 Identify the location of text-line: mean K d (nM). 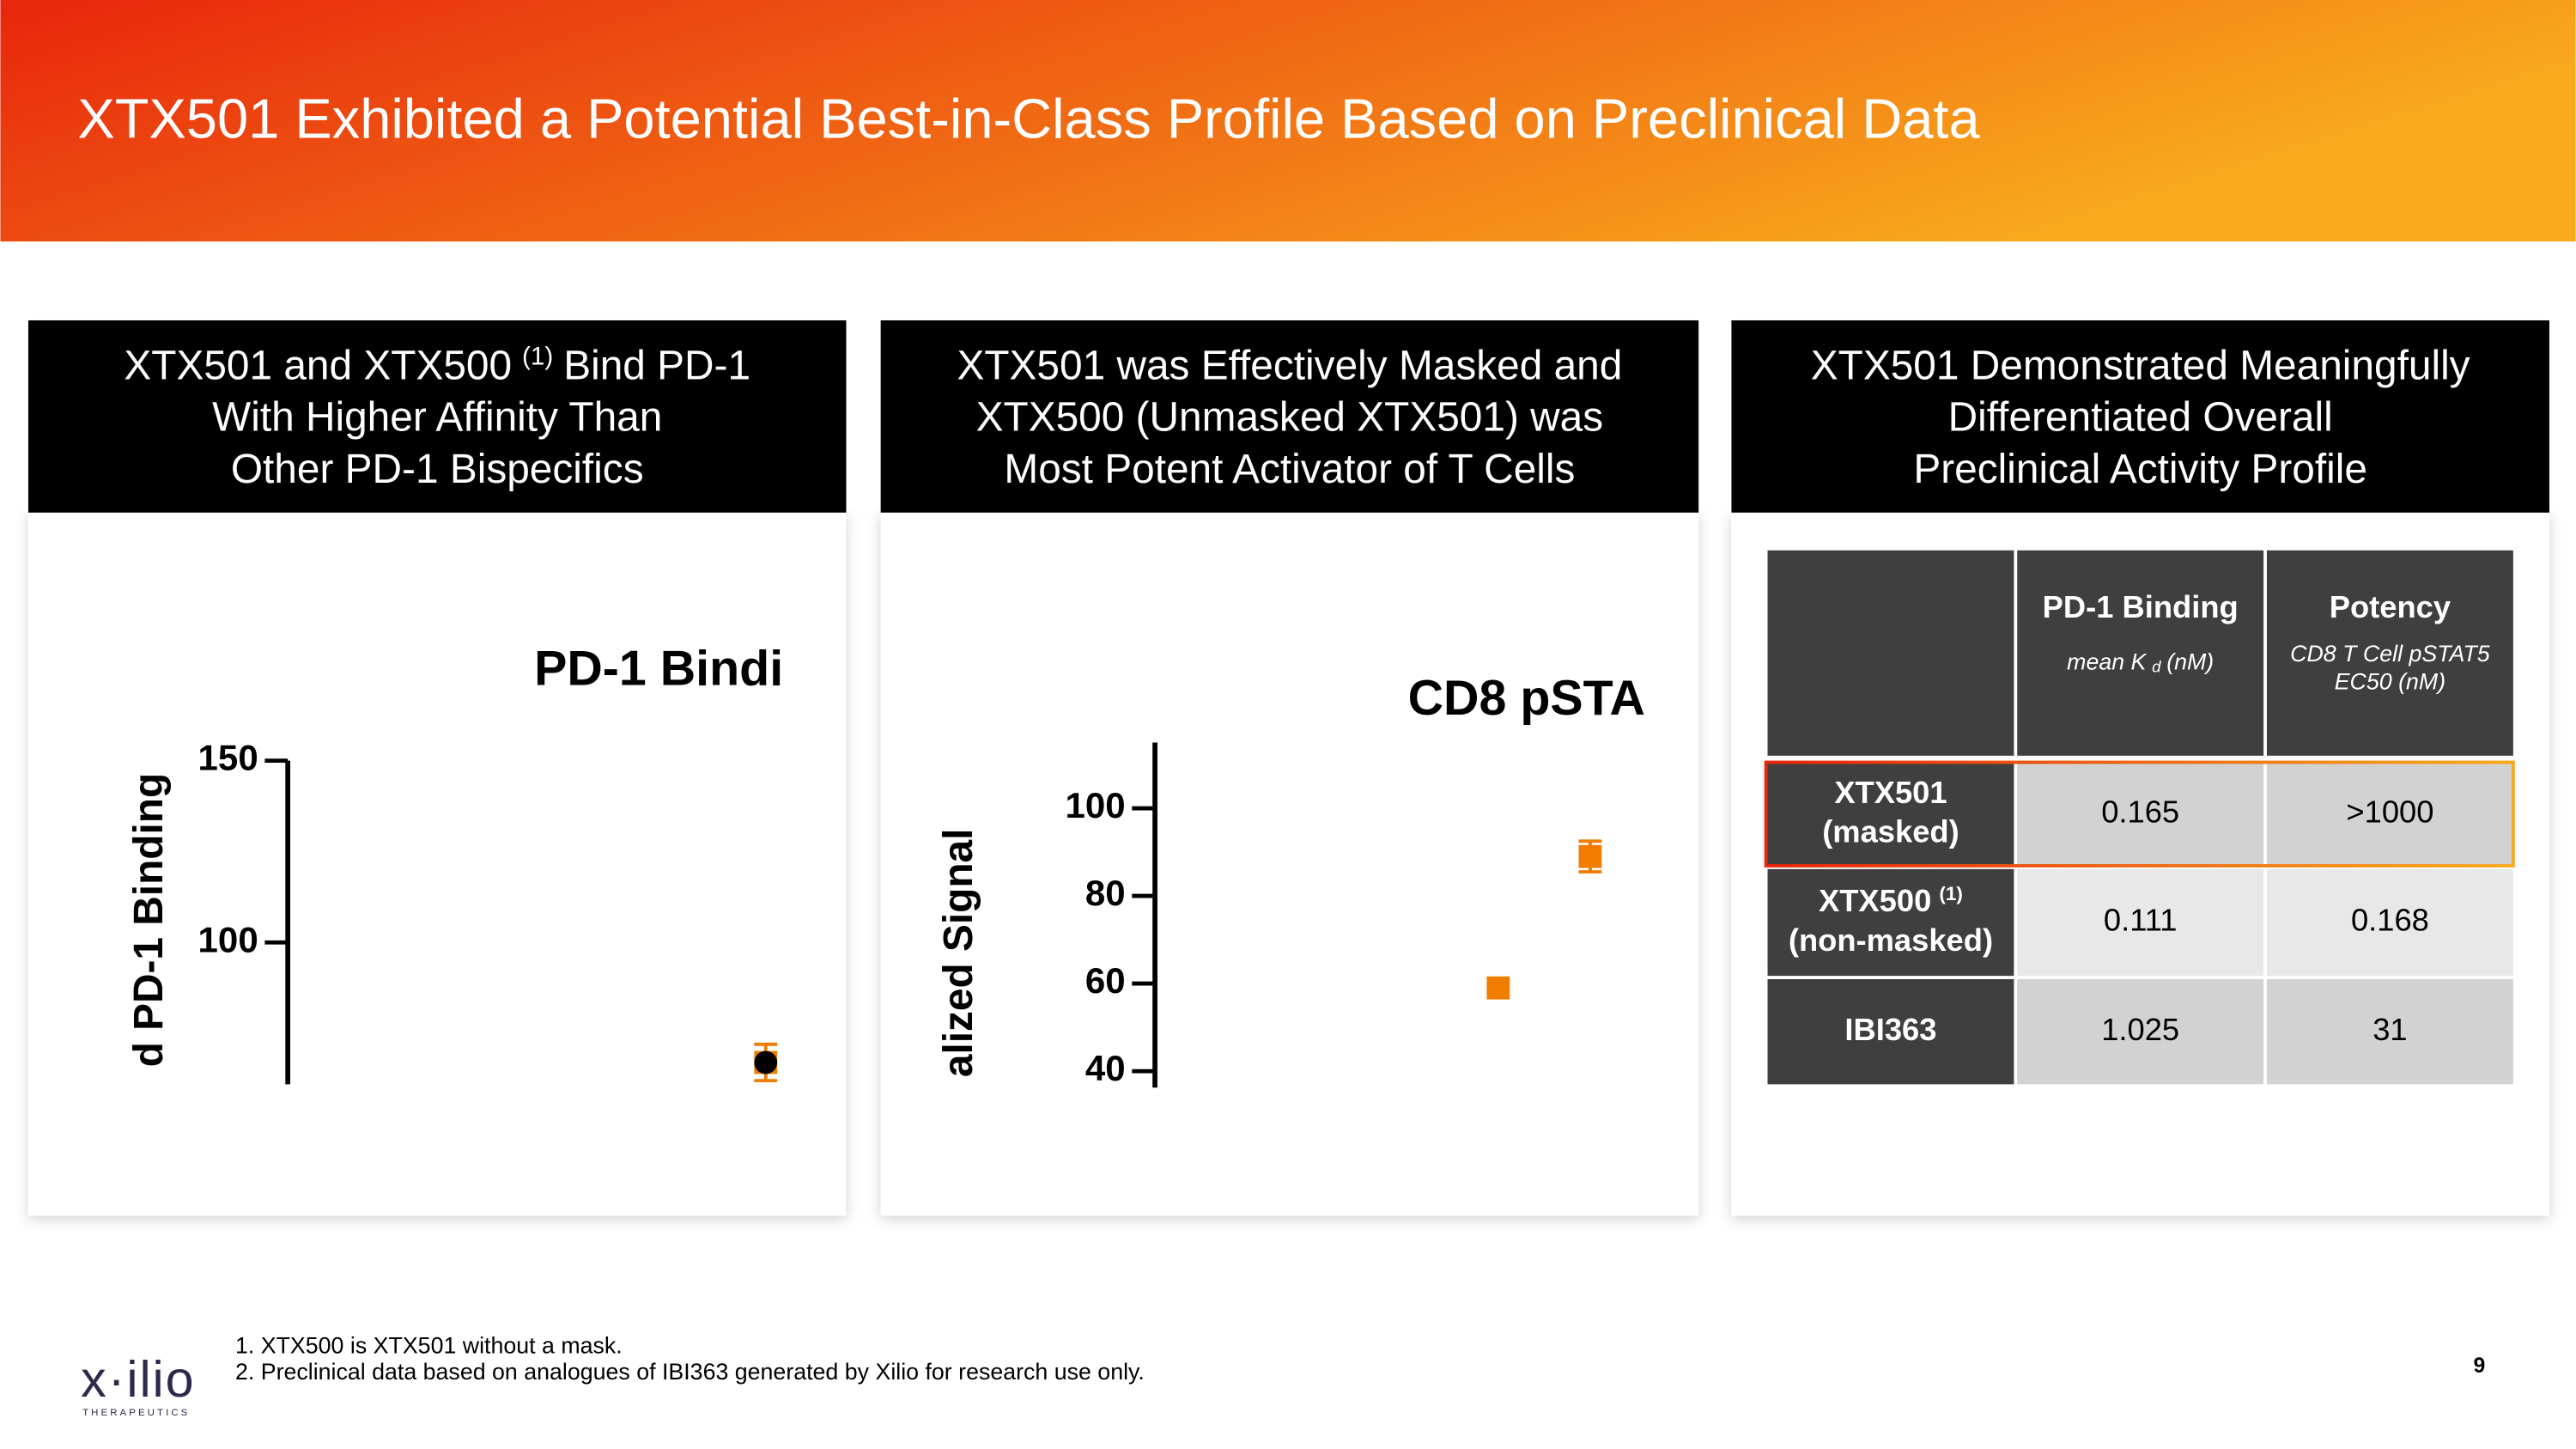
(2141, 662).